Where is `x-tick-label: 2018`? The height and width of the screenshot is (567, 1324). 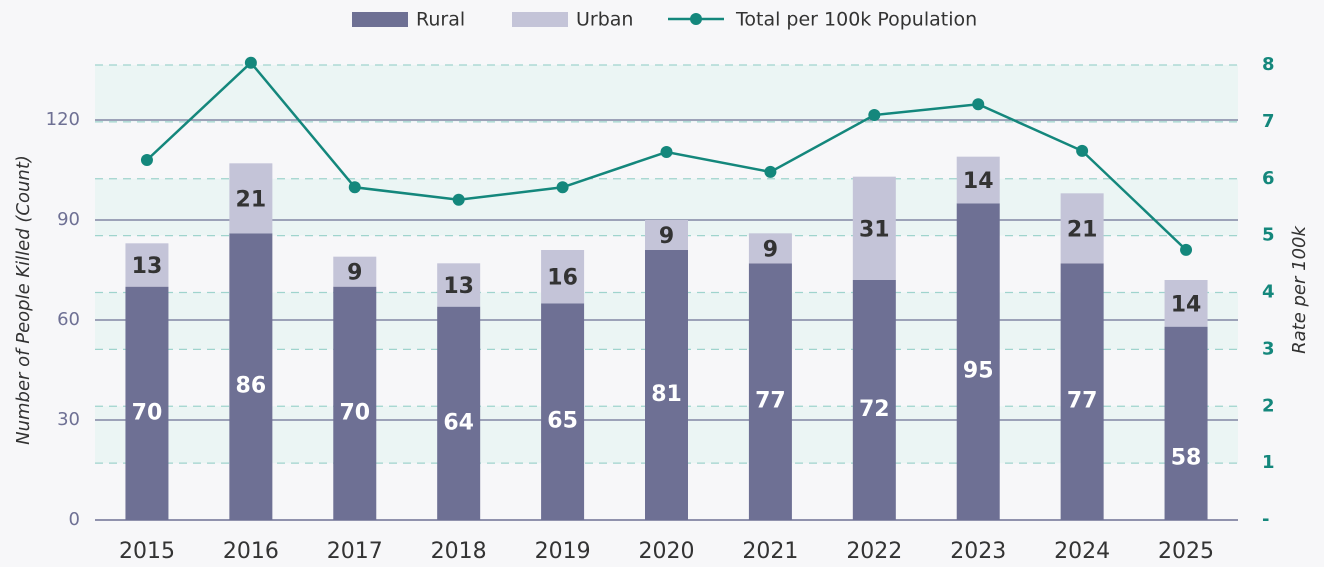 x-tick-label: 2018 is located at coordinates (459, 551).